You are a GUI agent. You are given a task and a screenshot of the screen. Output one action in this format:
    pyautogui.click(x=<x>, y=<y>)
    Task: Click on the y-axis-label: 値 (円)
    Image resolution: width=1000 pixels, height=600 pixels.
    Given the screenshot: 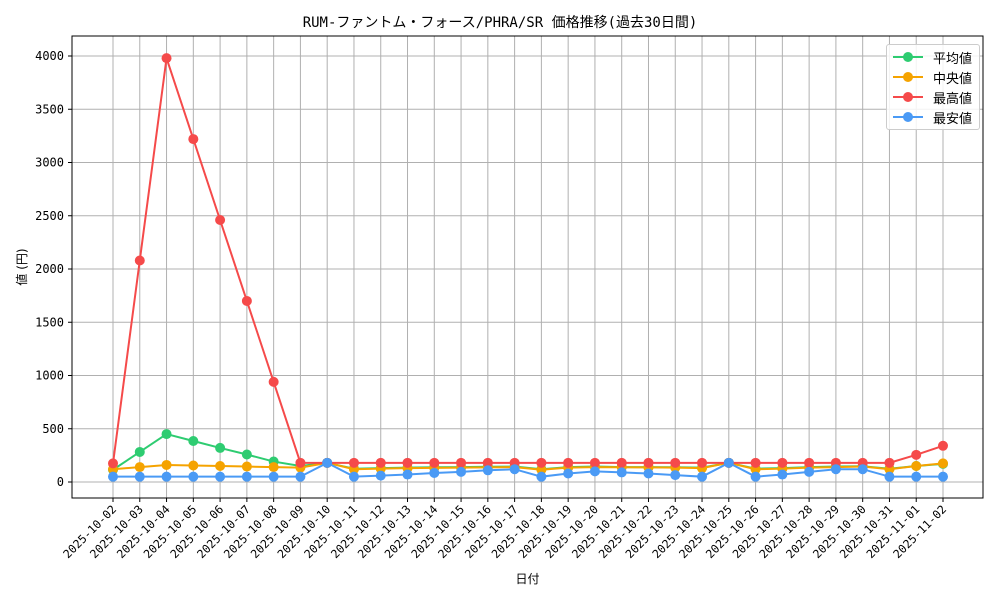 What is the action you would take?
    pyautogui.click(x=21, y=266)
    